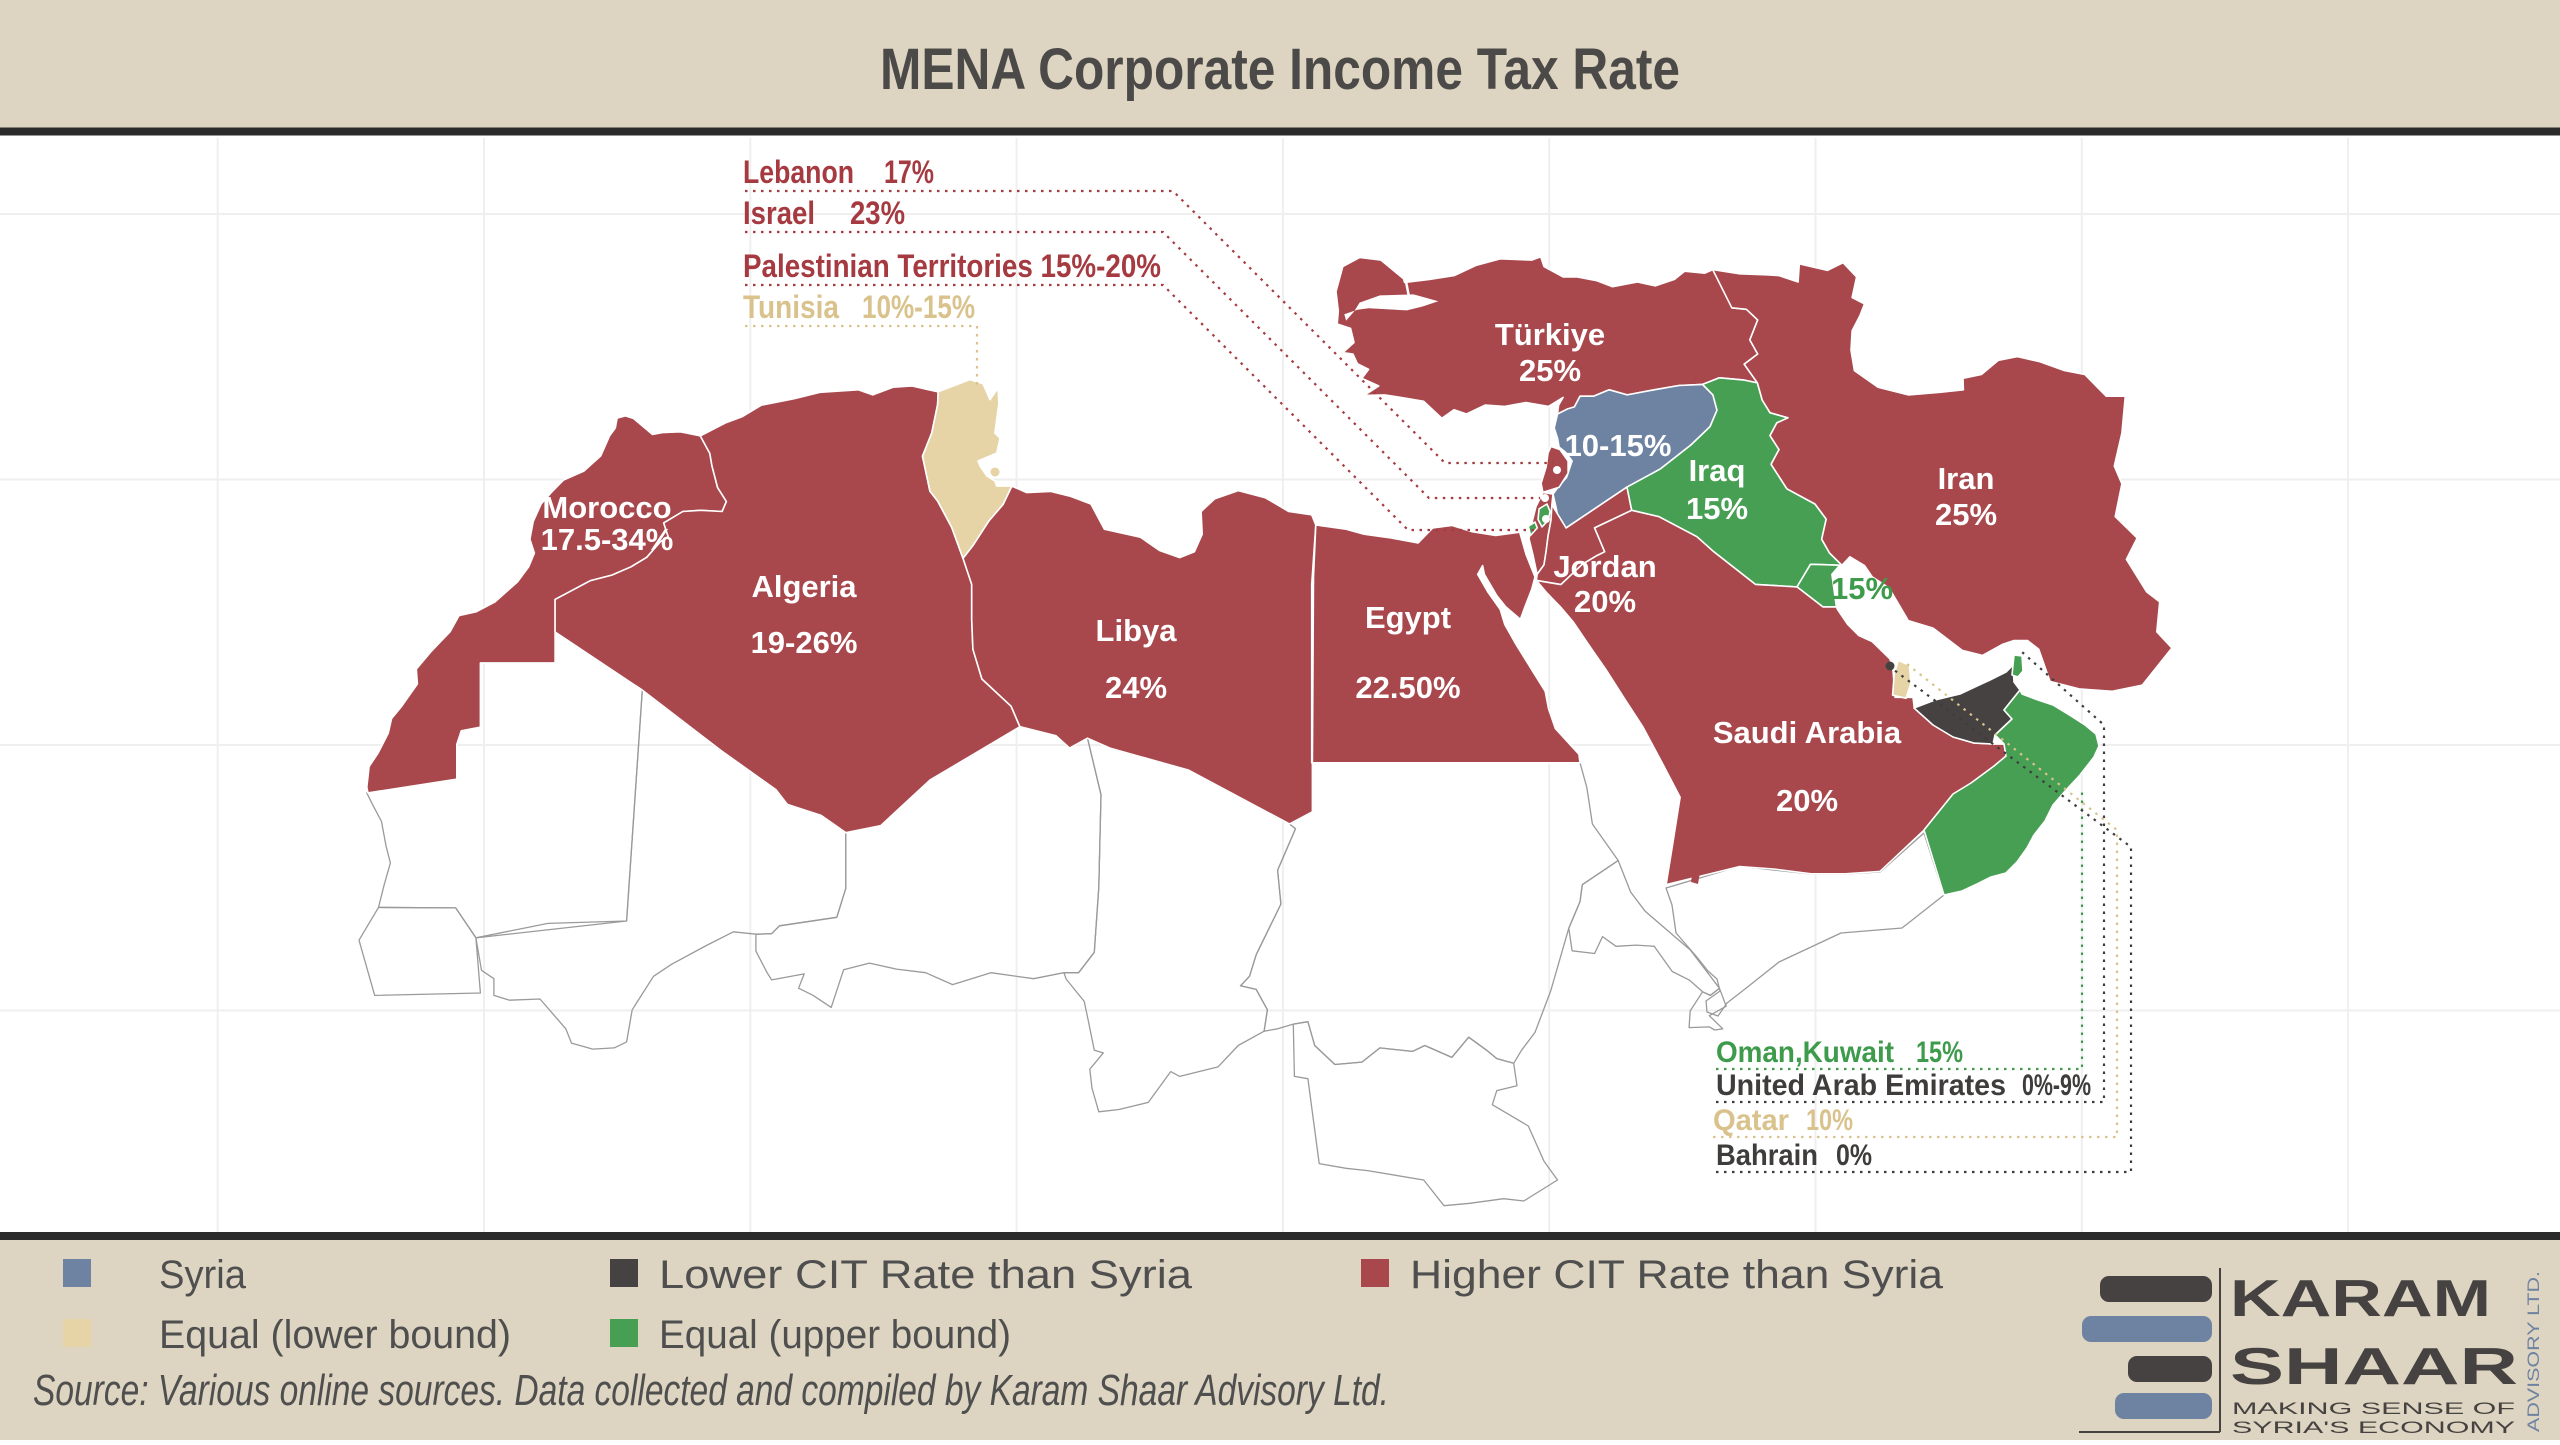 This screenshot has width=2560, height=1445. Describe the element at coordinates (1407, 687) in the screenshot. I see `svg-text: 22.50%` at that location.